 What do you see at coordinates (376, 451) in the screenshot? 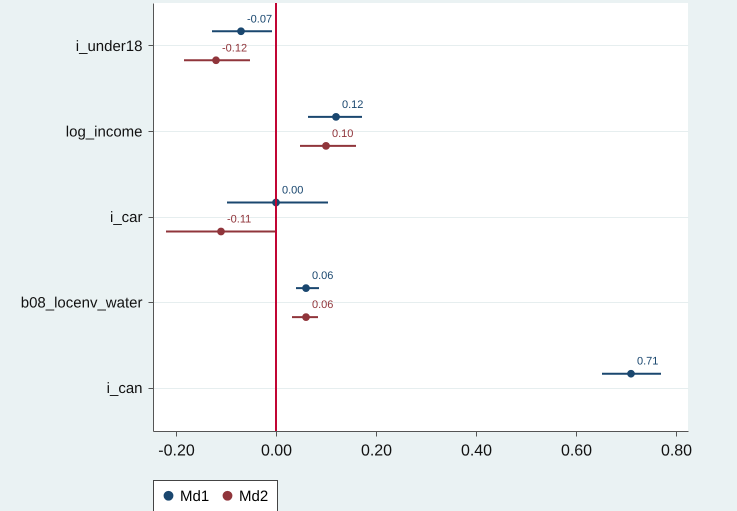
I see `x-tick-label: 0.20` at bounding box center [376, 451].